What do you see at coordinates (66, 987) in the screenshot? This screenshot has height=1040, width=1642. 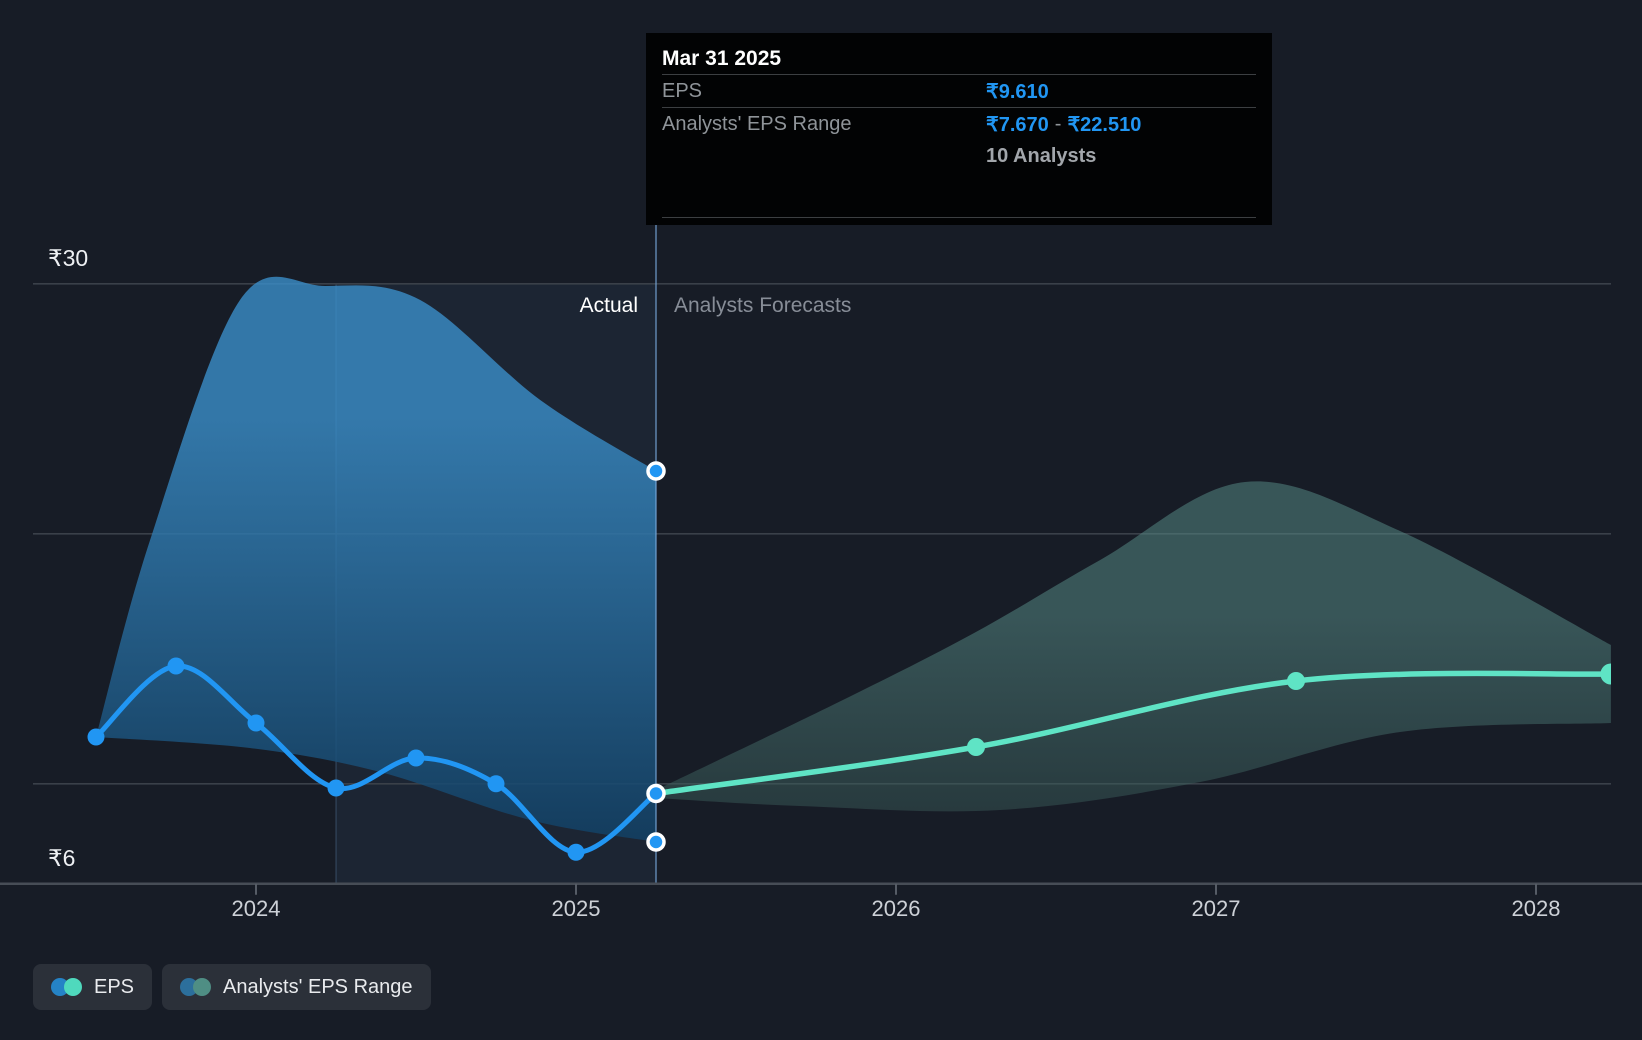 I see `eps-series-icon` at bounding box center [66, 987].